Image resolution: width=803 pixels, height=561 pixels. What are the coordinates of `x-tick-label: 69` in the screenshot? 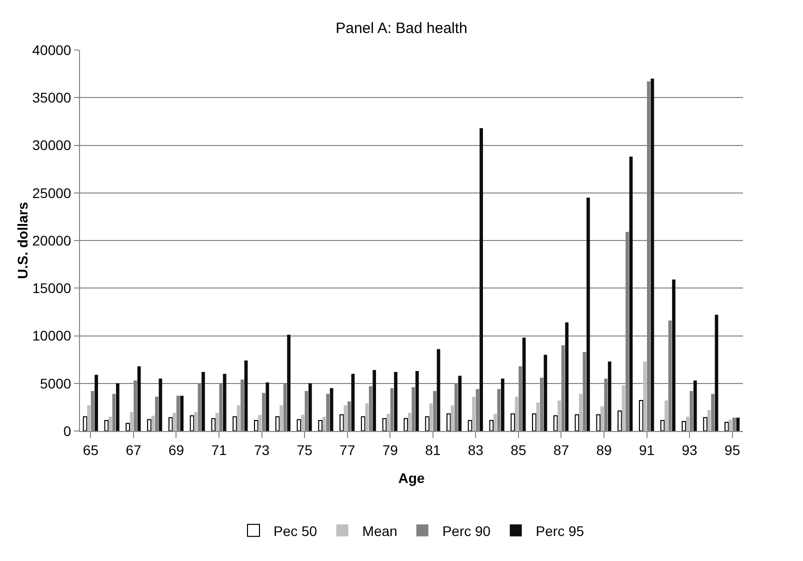 It's located at (176, 450).